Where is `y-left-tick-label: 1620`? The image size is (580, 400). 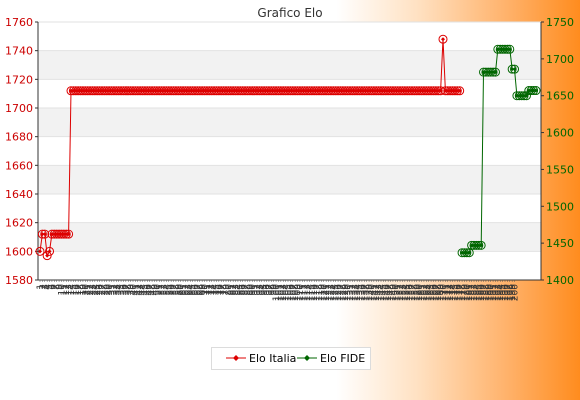 y-left-tick-label: 1620 is located at coordinates (19, 223).